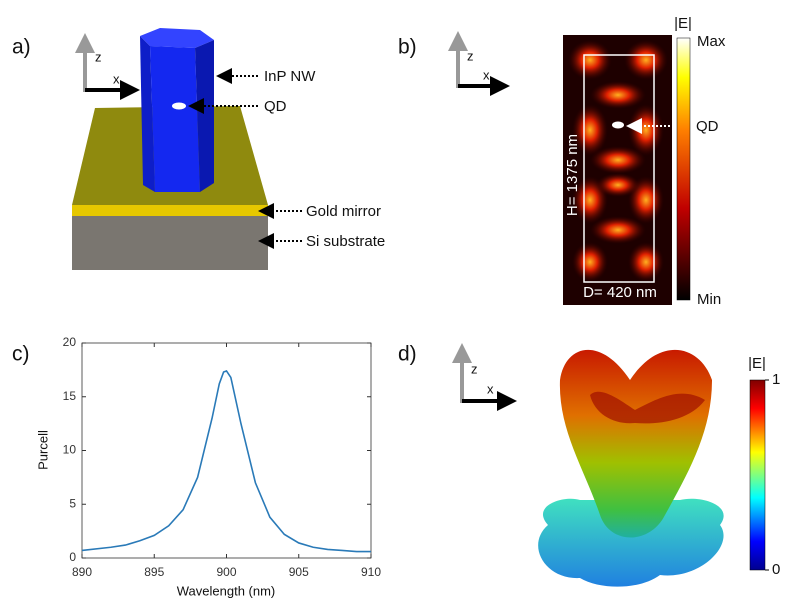  I want to click on x-axis-label: Wavelength (nm), so click(226, 590).